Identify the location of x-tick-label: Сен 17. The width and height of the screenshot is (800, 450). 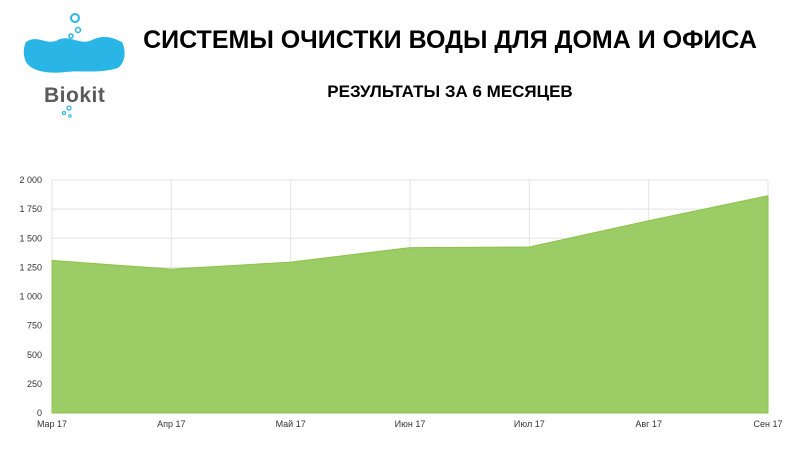
(768, 424).